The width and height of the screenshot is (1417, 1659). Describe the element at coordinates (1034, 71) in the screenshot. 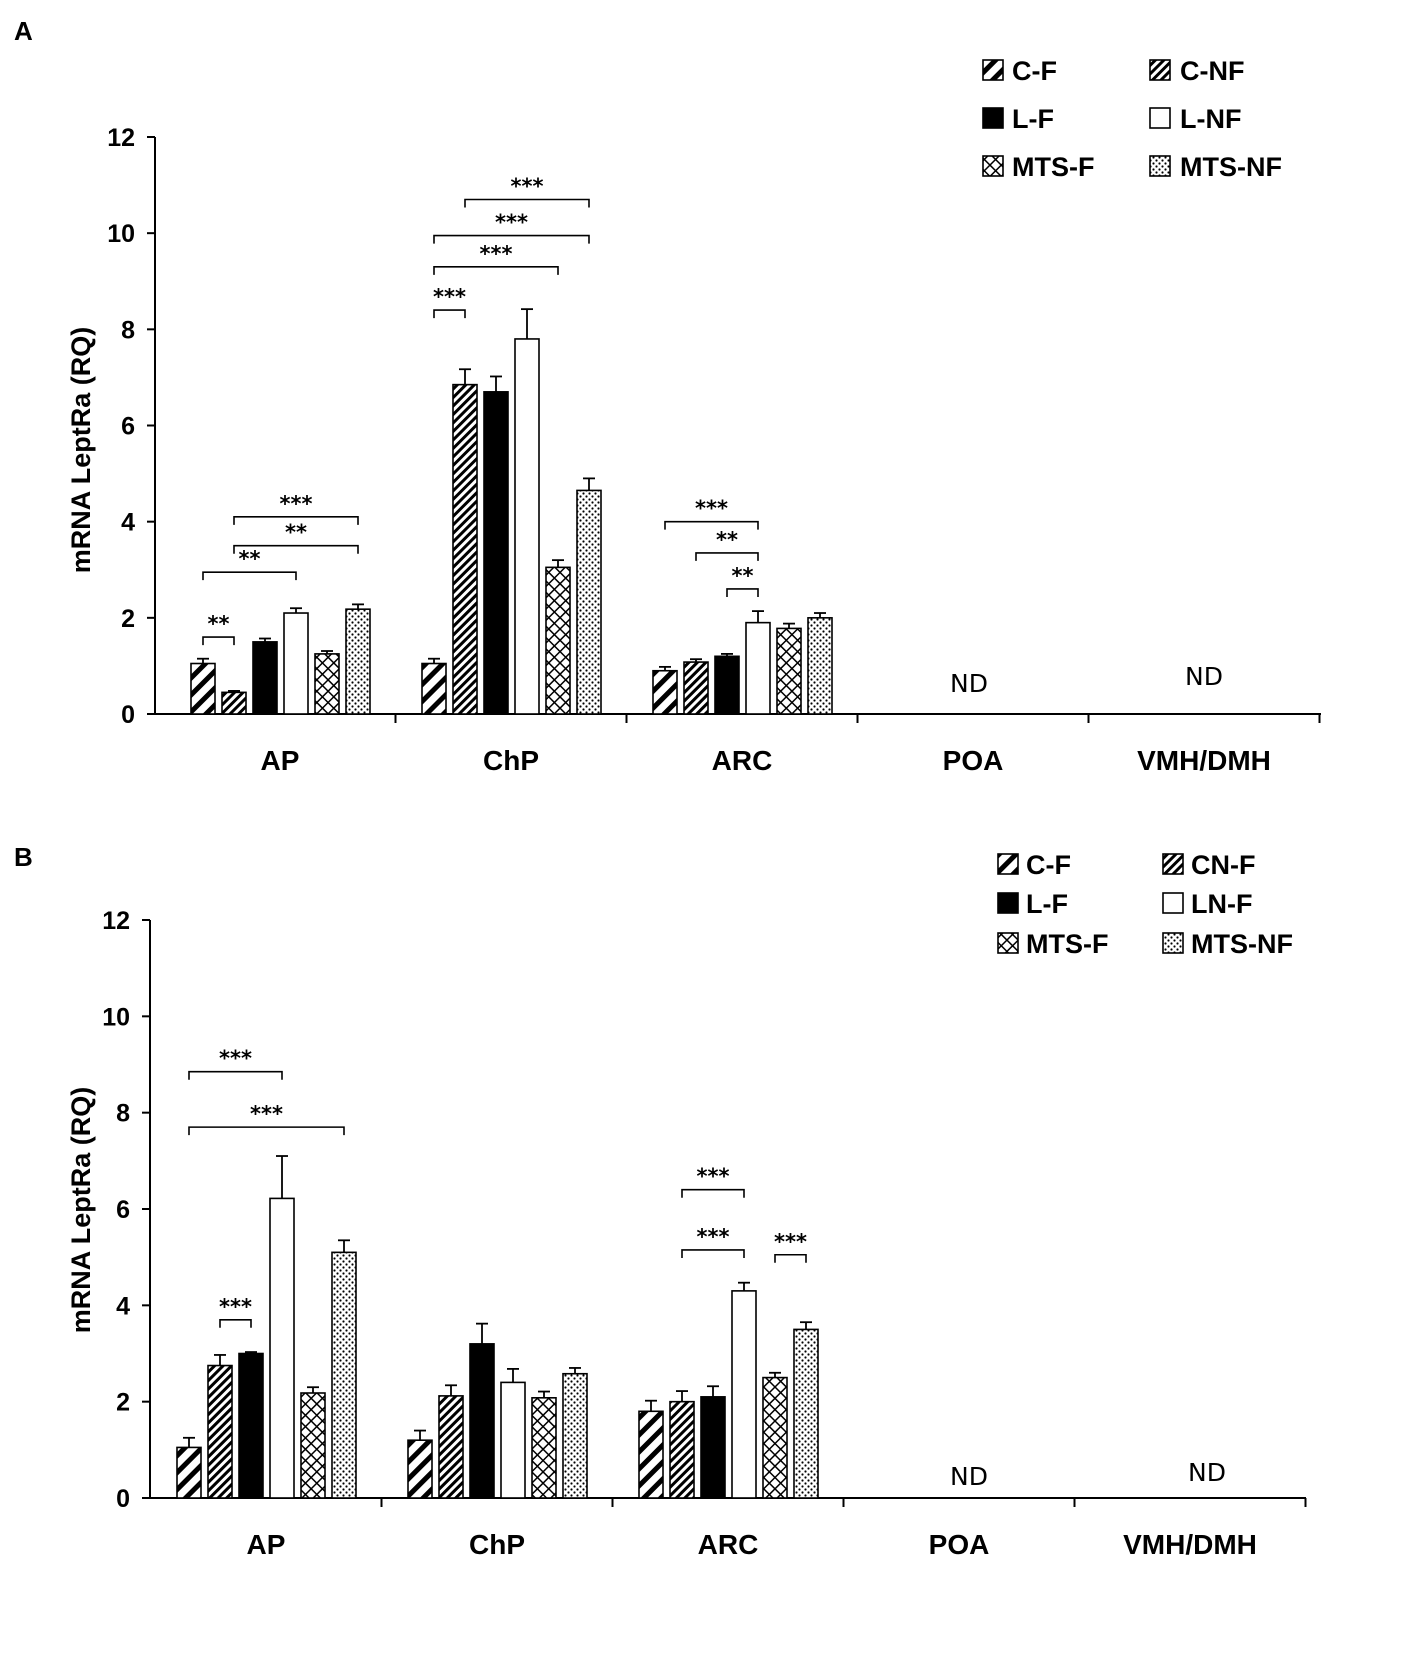

I see `legend-label: C-F` at that location.